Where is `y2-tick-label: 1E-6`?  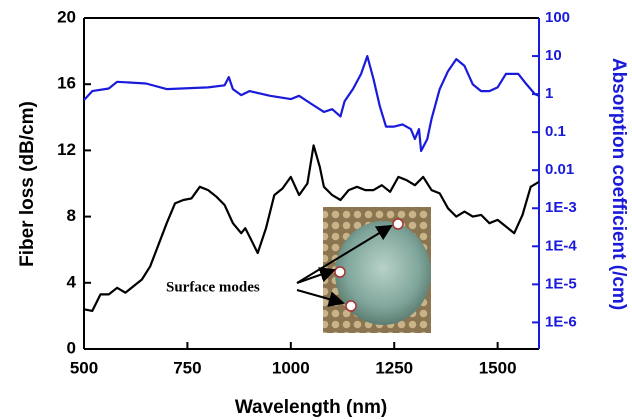
y2-tick-label: 1E-6 is located at coordinates (561, 321).